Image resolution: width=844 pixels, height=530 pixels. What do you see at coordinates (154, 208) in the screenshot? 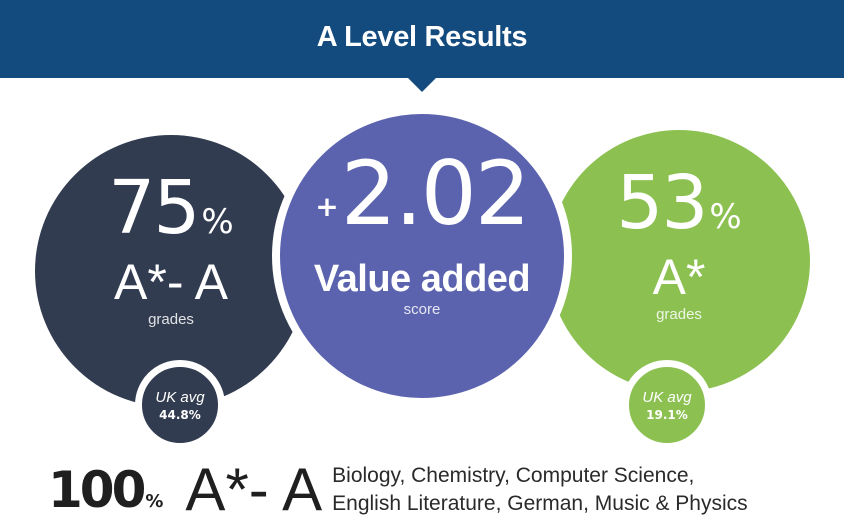
I see `stat-number: 75` at bounding box center [154, 208].